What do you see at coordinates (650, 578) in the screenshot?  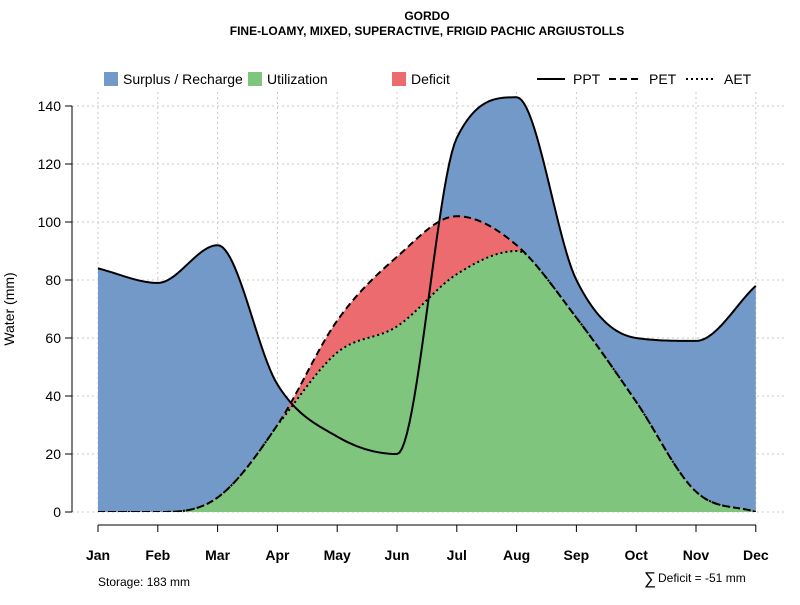 I see `sum-symbol: ∑` at bounding box center [650, 578].